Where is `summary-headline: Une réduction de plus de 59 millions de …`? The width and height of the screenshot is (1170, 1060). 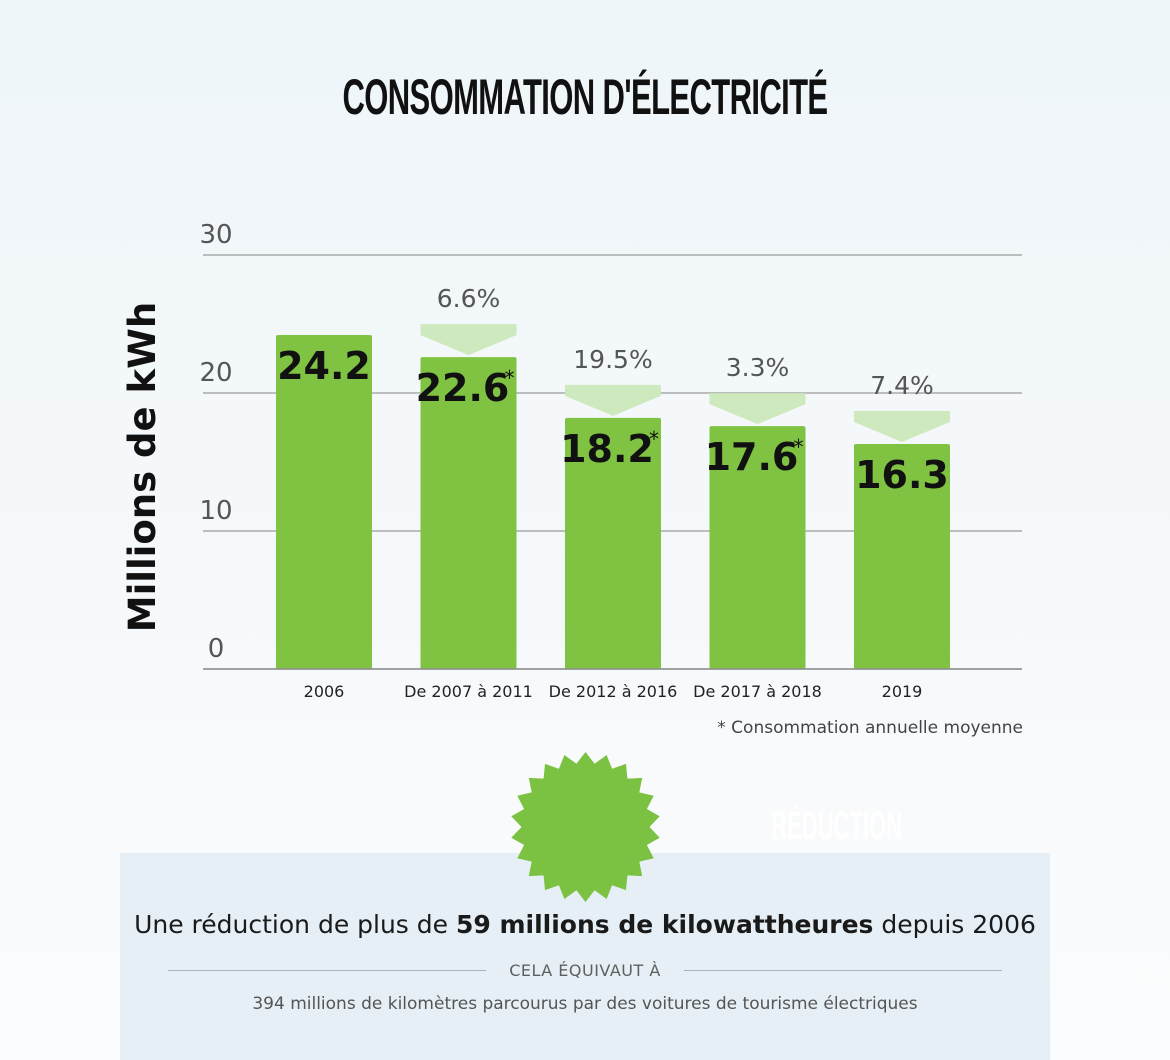 summary-headline: Une réduction de plus de 59 millions de … is located at coordinates (585, 924).